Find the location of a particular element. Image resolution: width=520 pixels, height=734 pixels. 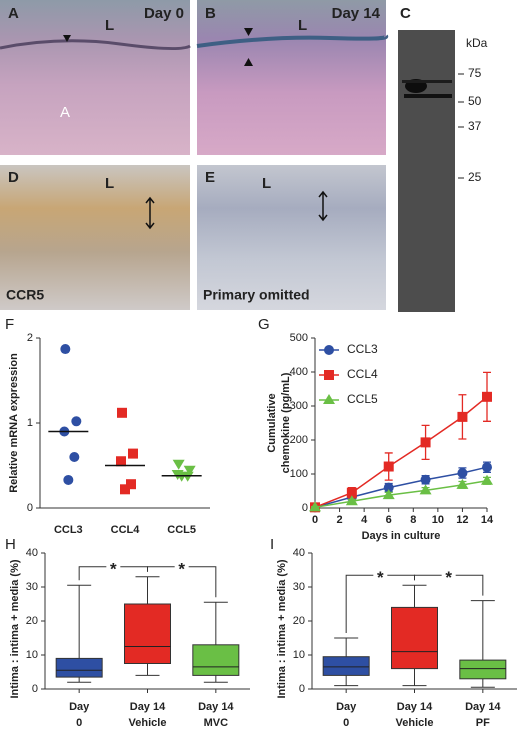

y-axis-label: chemokine (pg/mL) is located at coordinates (286, 422).